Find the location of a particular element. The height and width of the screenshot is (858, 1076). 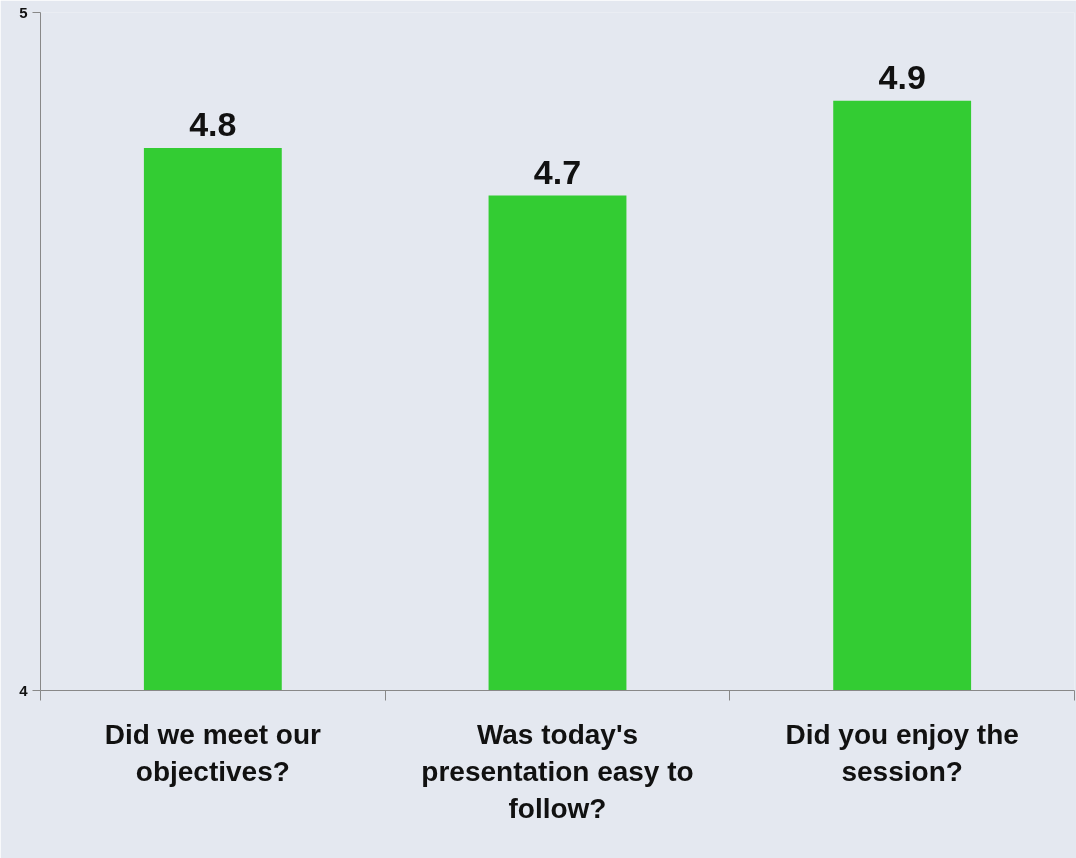

x-tick-label: Was today's presentation easy to follow? is located at coordinates (557, 771).